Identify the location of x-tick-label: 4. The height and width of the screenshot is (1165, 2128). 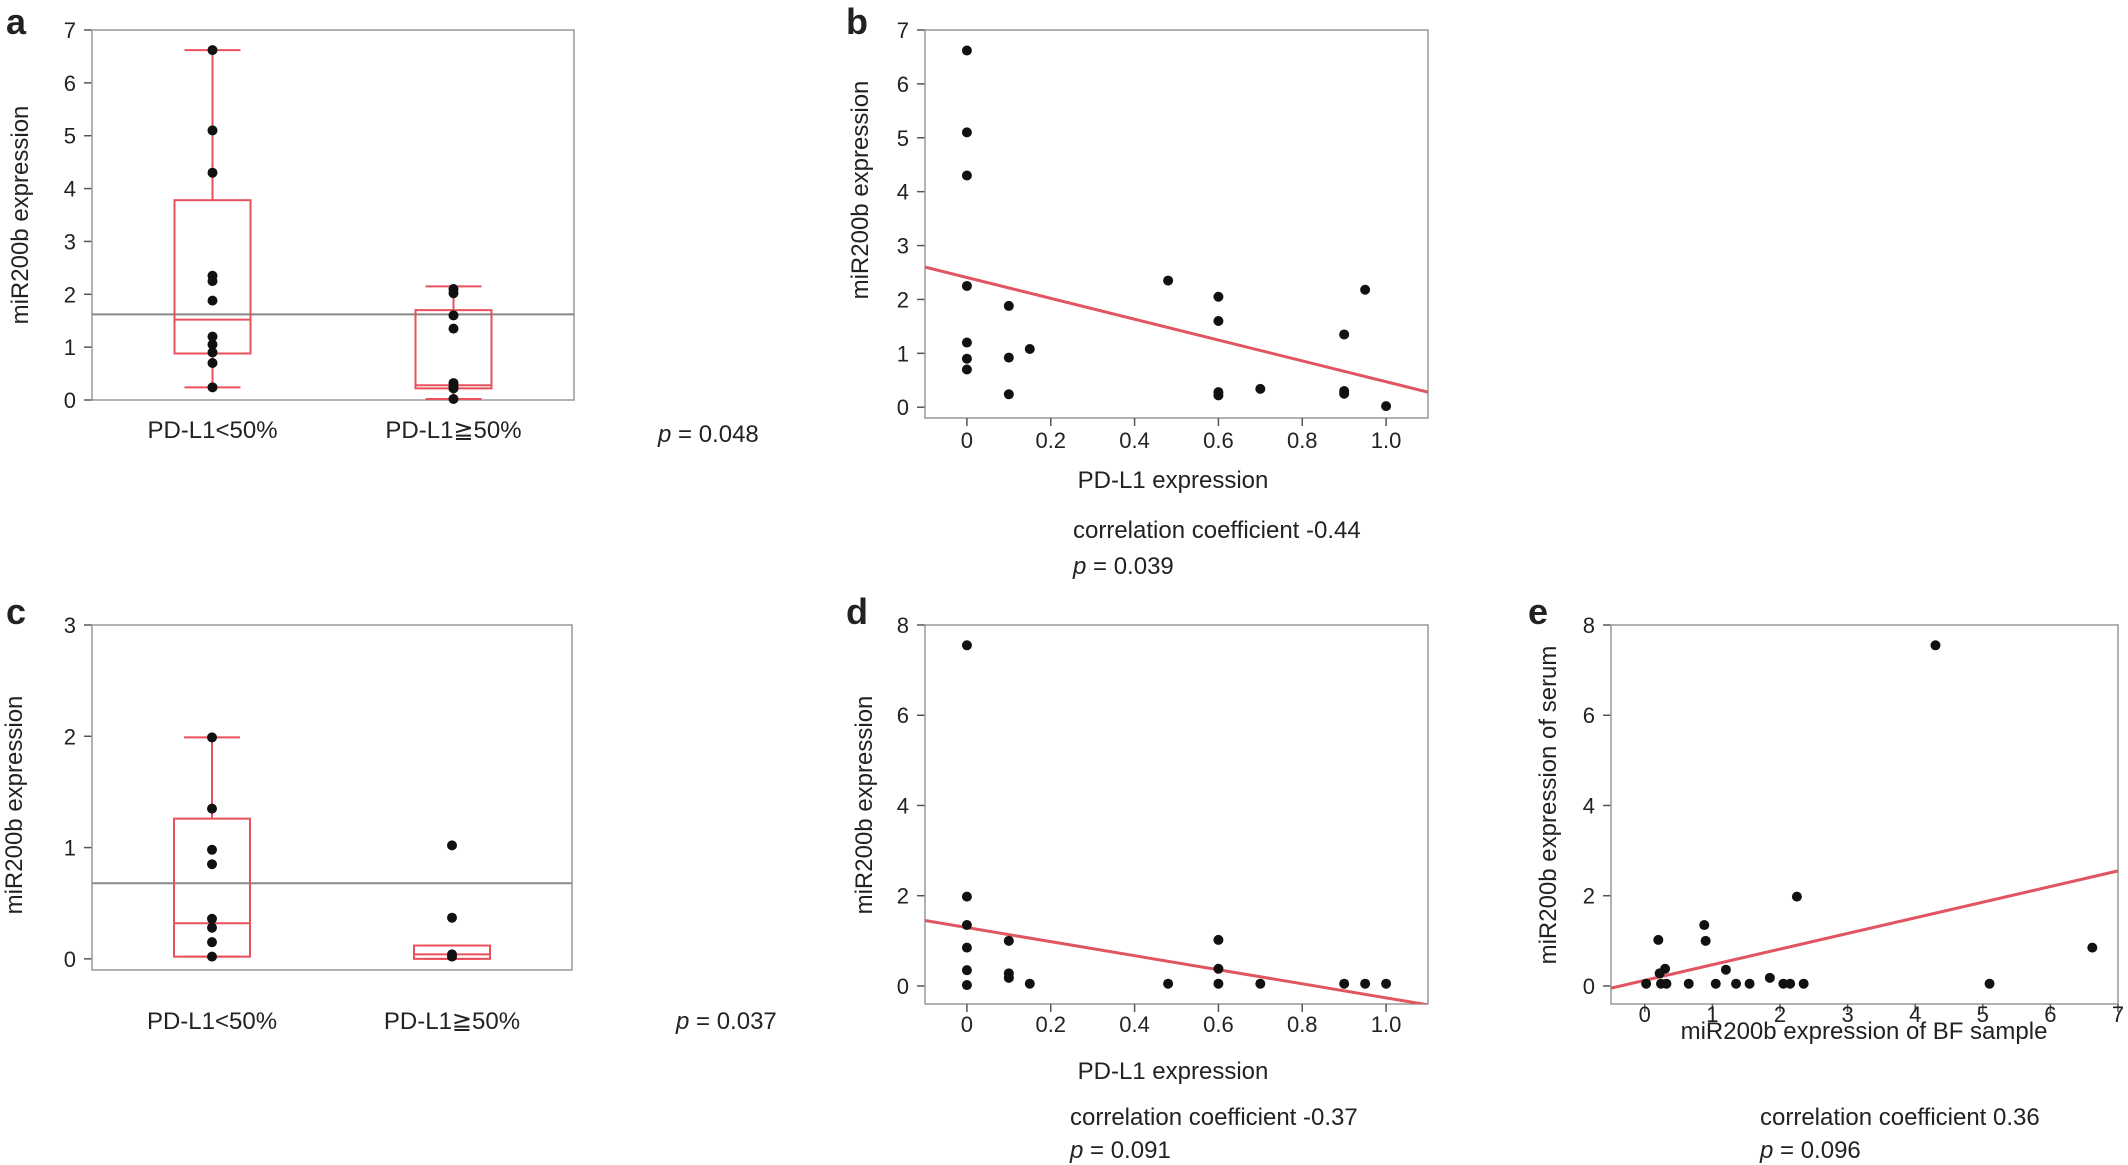
(1915, 1014).